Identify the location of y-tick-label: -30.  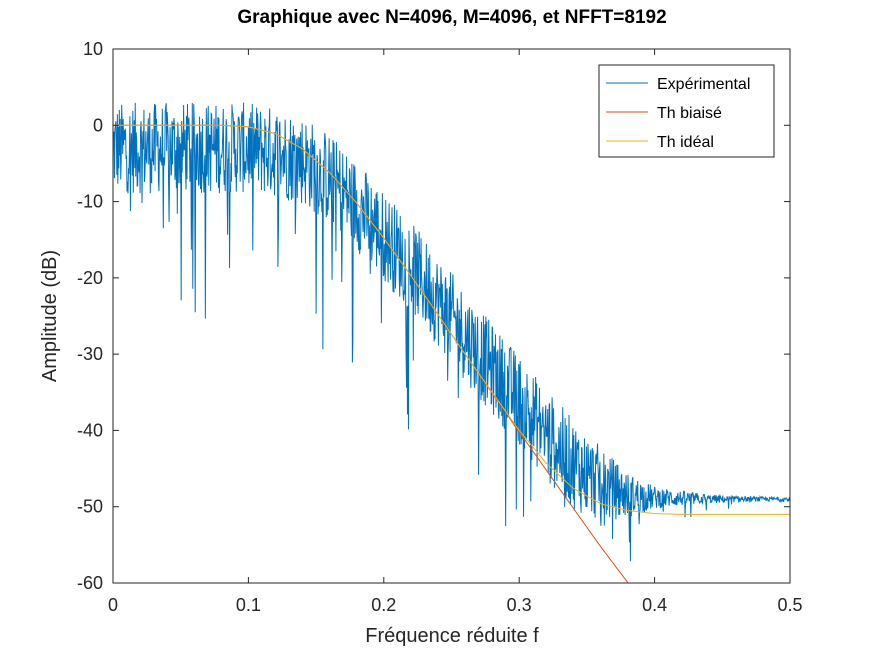
(90, 354).